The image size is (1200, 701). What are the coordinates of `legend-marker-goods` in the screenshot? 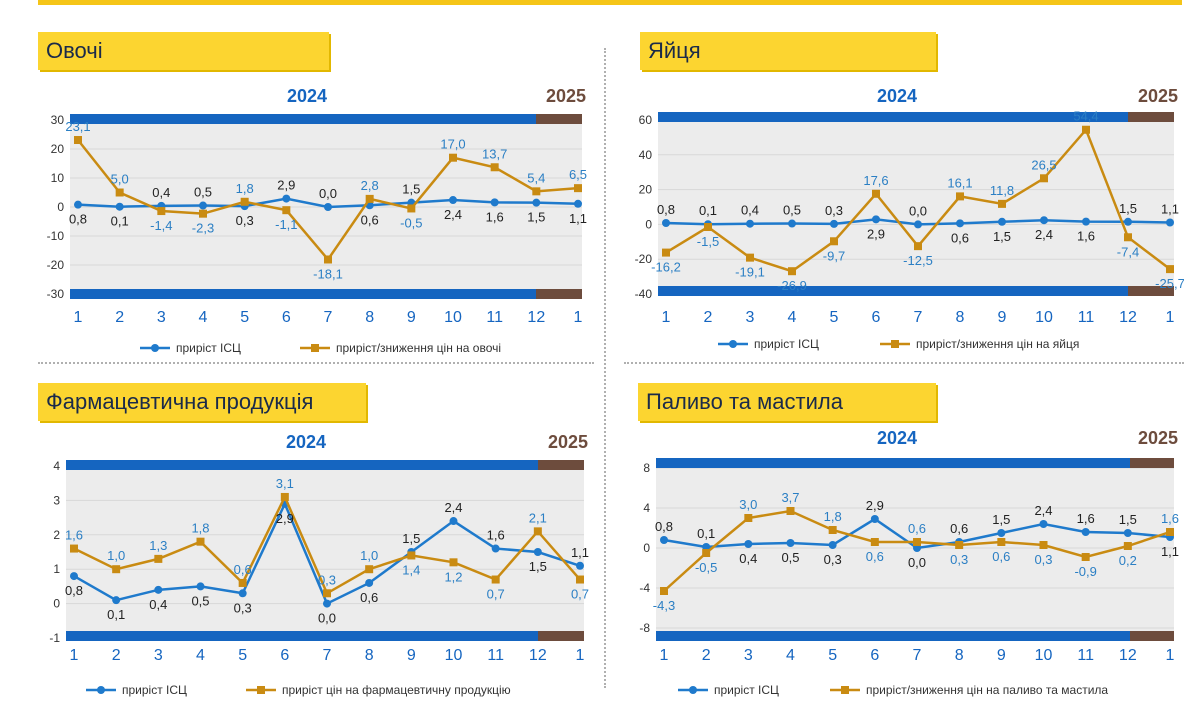 It's located at (261, 690).